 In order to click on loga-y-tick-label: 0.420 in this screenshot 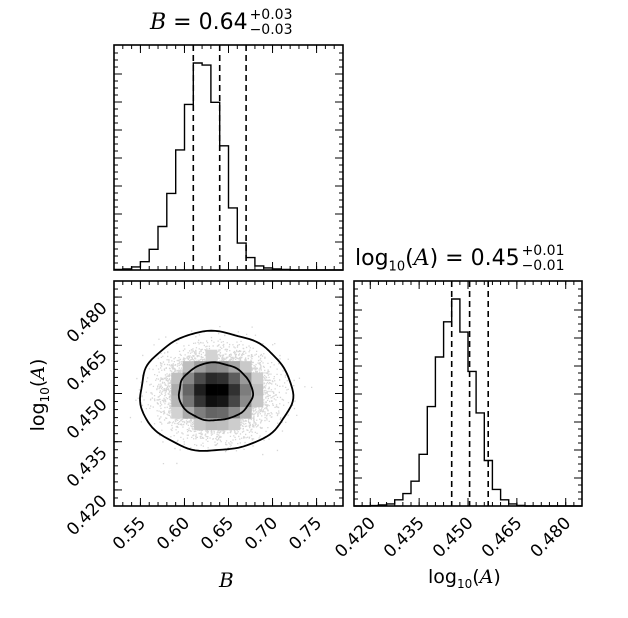, I will do `click(87, 515)`.